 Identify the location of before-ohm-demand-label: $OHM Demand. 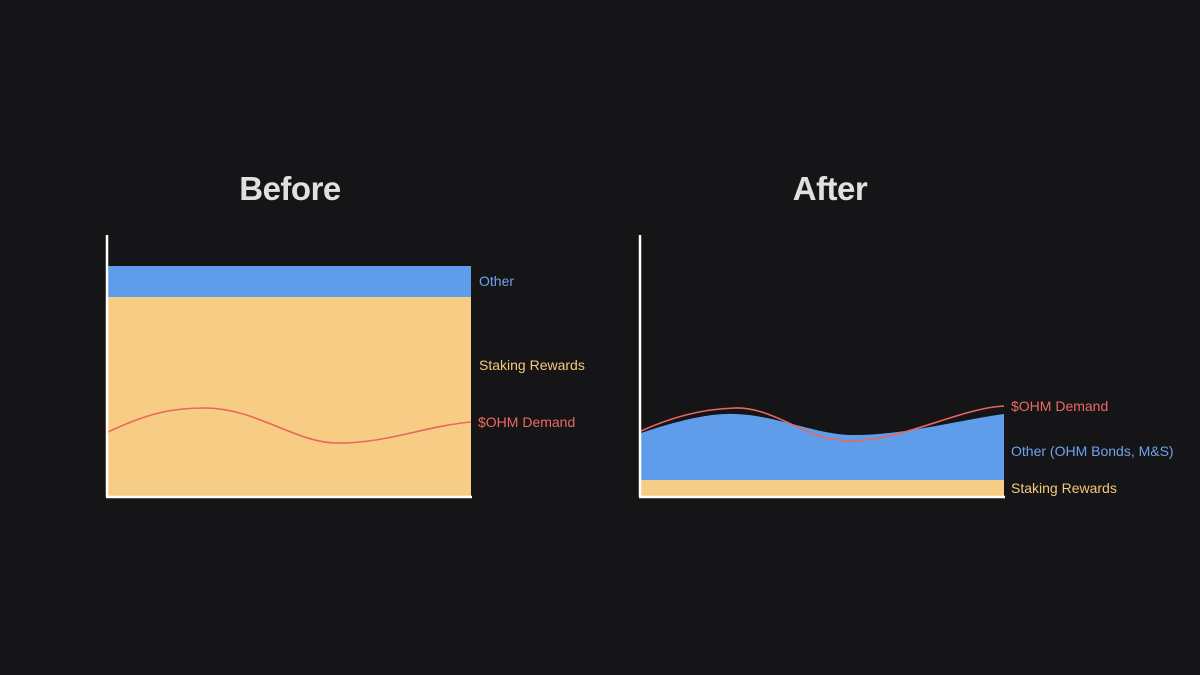
(526, 422).